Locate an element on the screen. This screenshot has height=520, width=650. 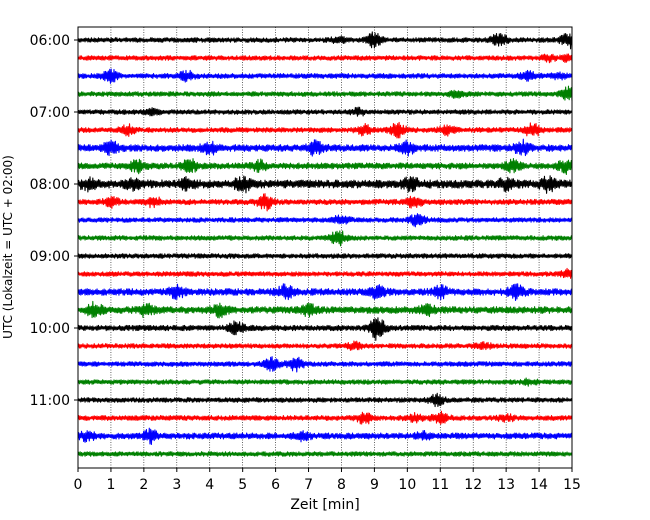
x-tick-label-12: 12 is located at coordinates (473, 485).